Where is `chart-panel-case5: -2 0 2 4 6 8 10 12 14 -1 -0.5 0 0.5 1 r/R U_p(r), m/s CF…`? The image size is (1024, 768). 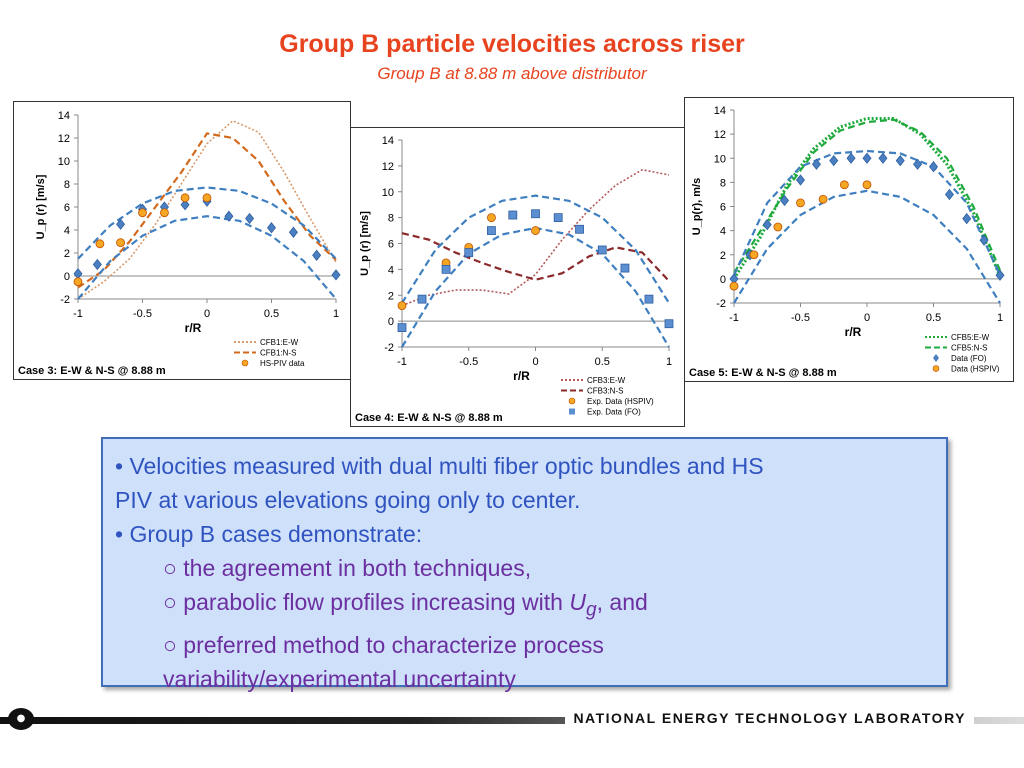 chart-panel-case5: -2 0 2 4 6 8 10 12 14 -1 -0.5 0 0.5 1 r/R U_p(r), m/s CF… is located at coordinates (849, 239).